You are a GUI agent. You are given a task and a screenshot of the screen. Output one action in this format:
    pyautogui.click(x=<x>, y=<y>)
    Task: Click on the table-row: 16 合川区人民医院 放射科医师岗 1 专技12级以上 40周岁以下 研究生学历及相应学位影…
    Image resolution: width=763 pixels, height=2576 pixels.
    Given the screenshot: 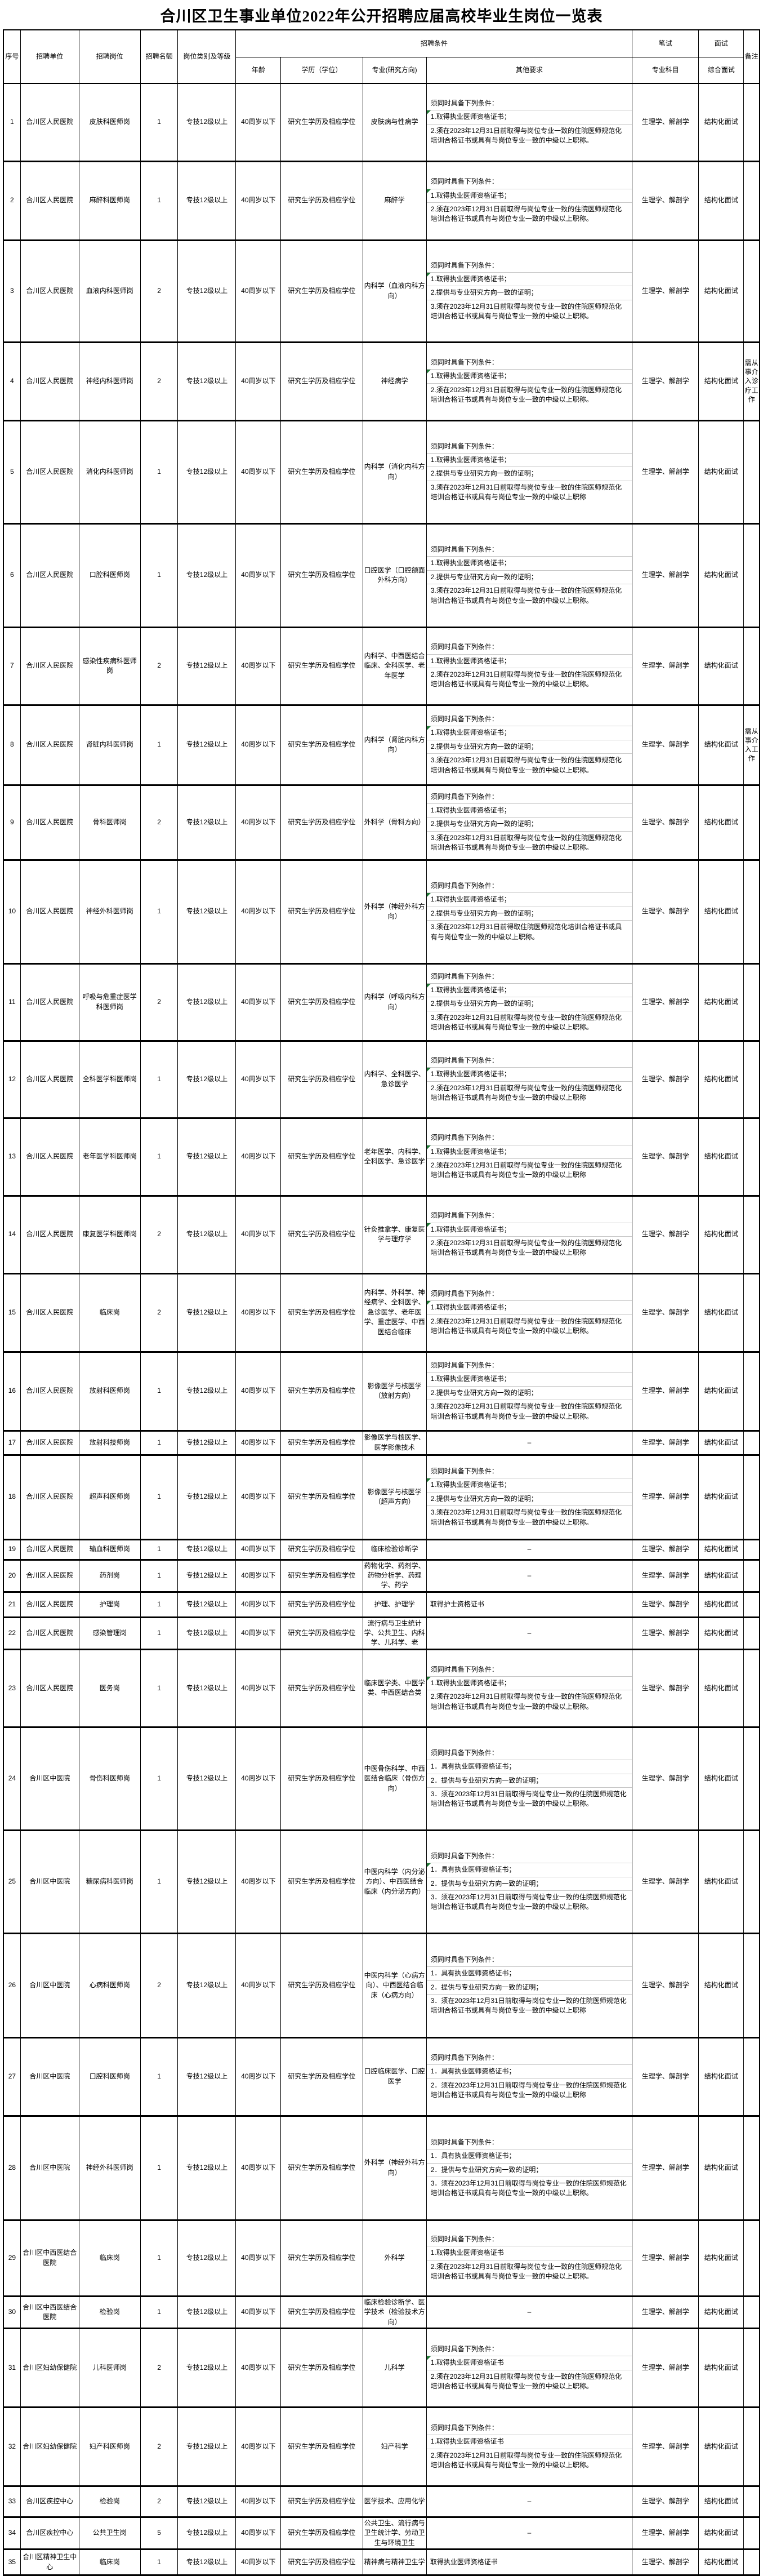 What is the action you would take?
    pyautogui.click(x=381, y=1391)
    